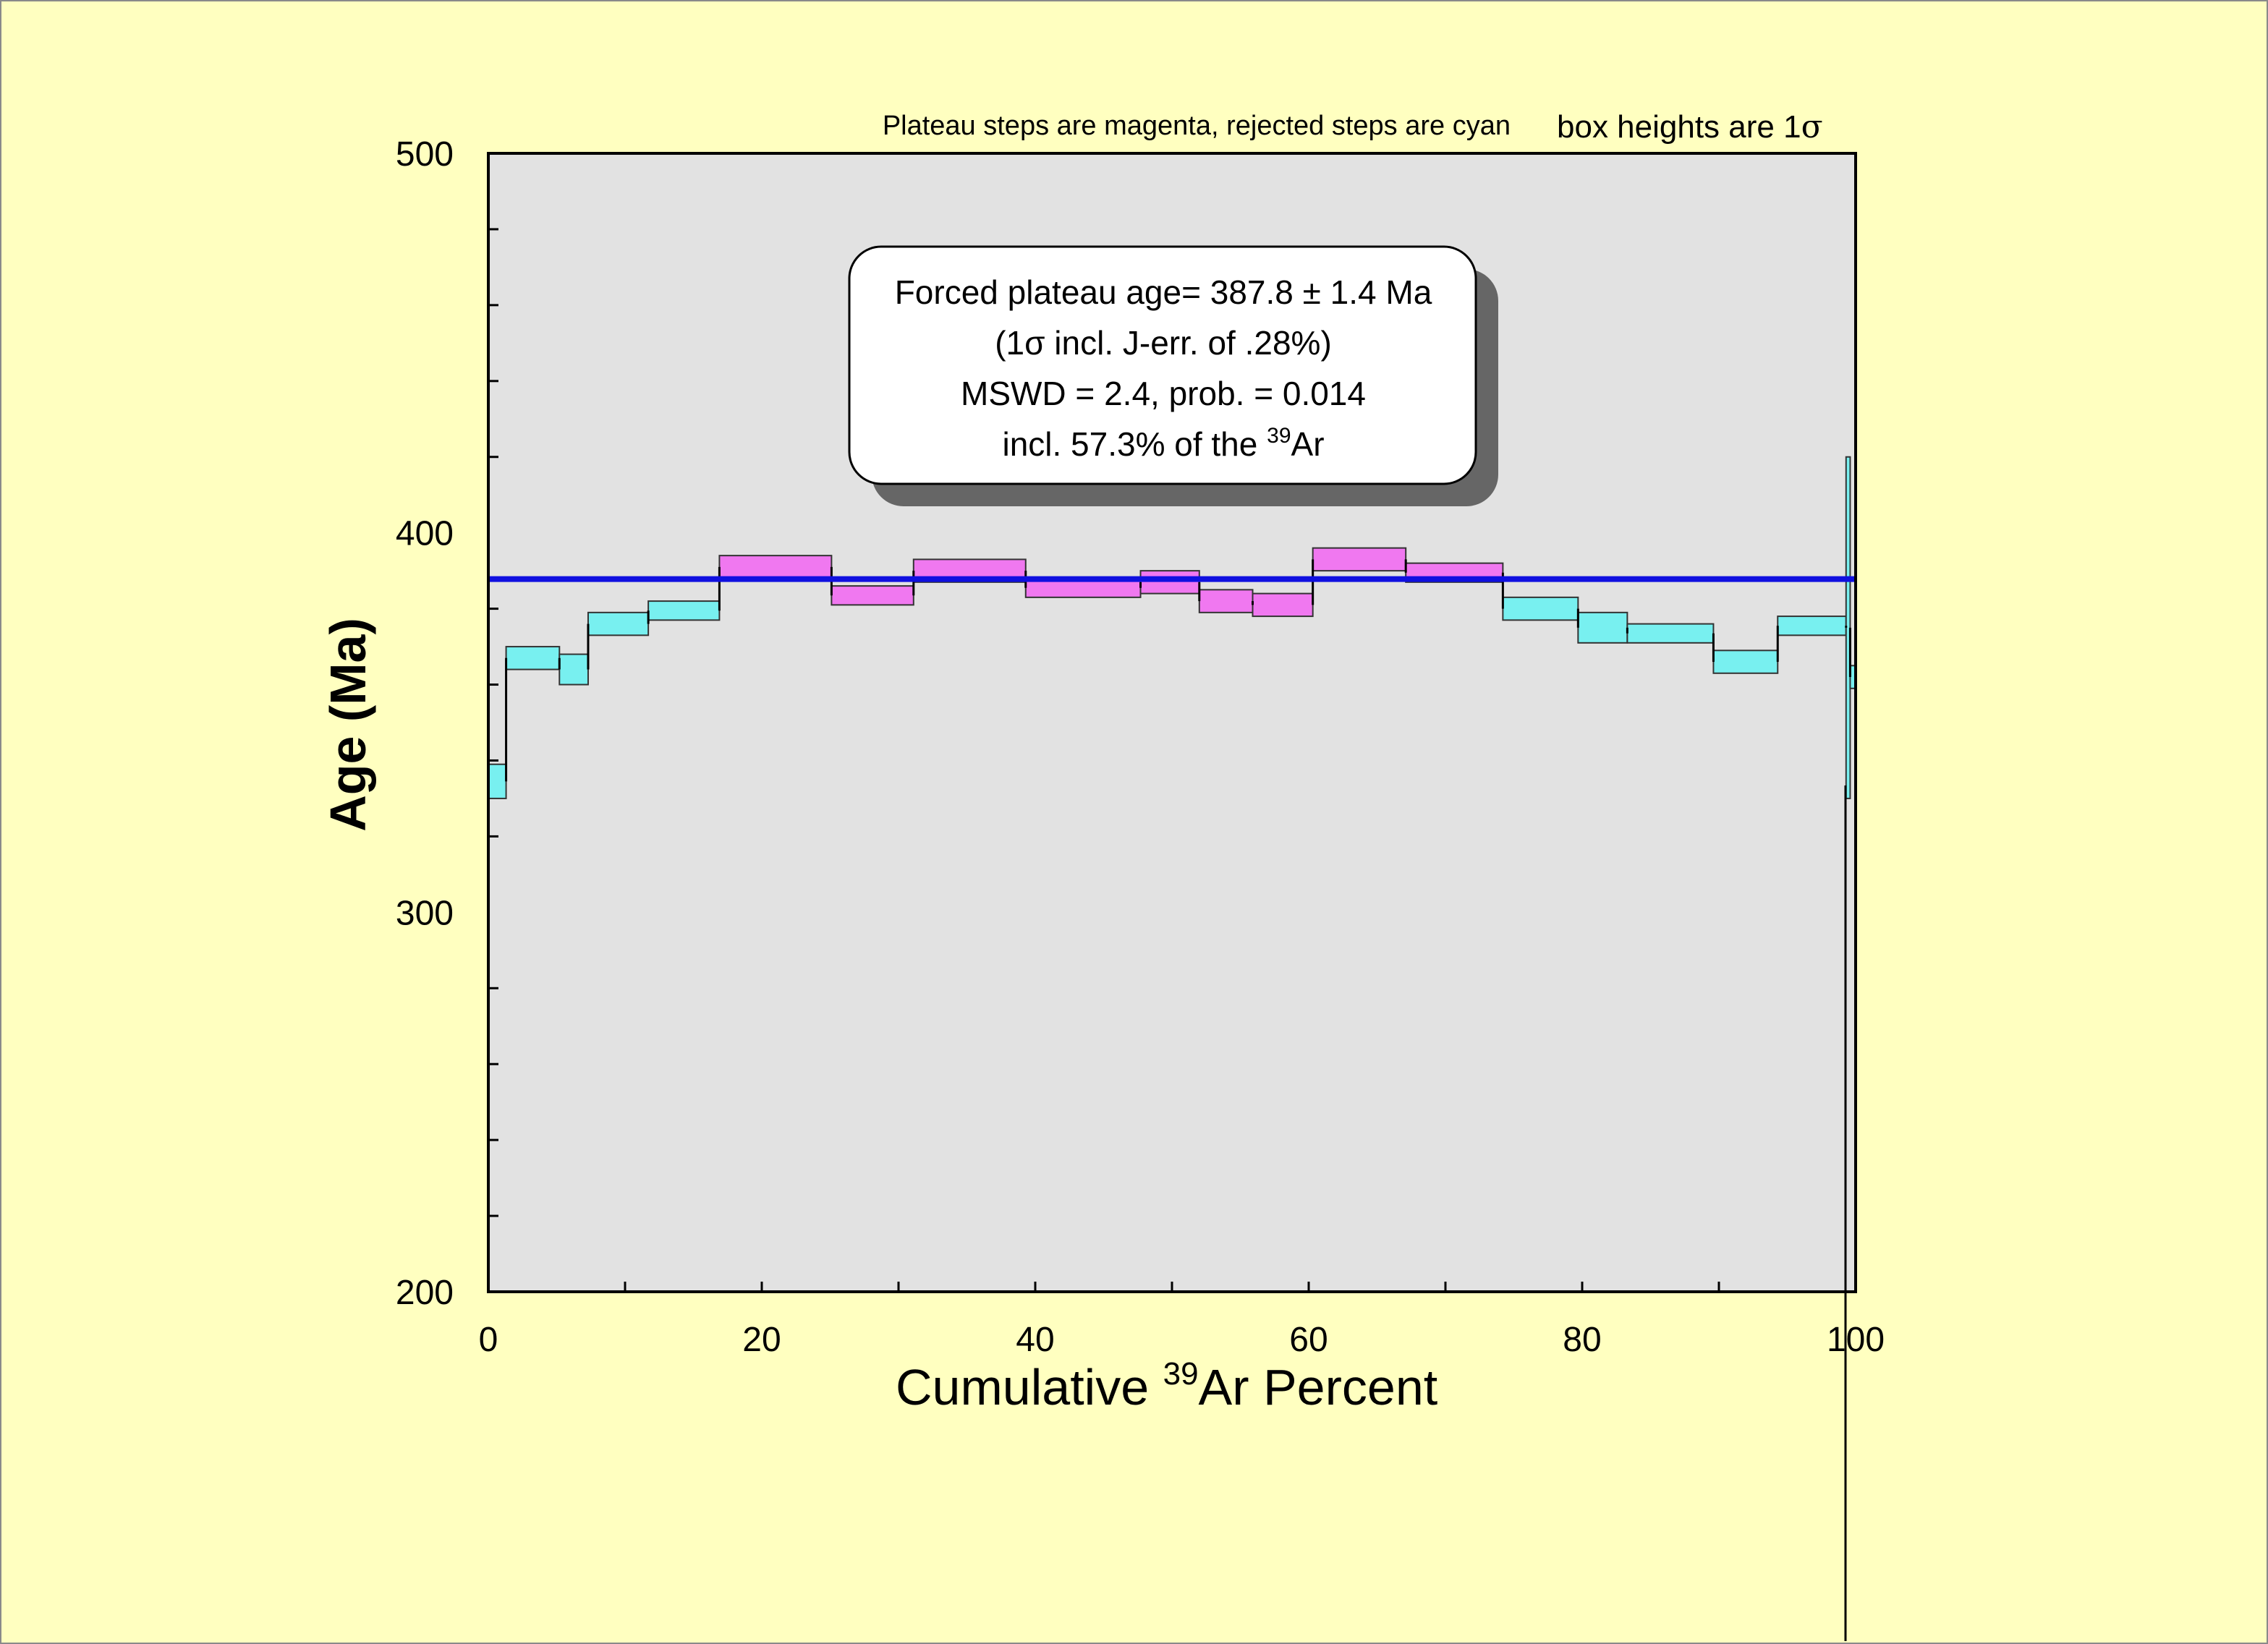  Describe the element at coordinates (1318, 1387) in the screenshot. I see `x-axis-title-end: Ar Percent` at that location.